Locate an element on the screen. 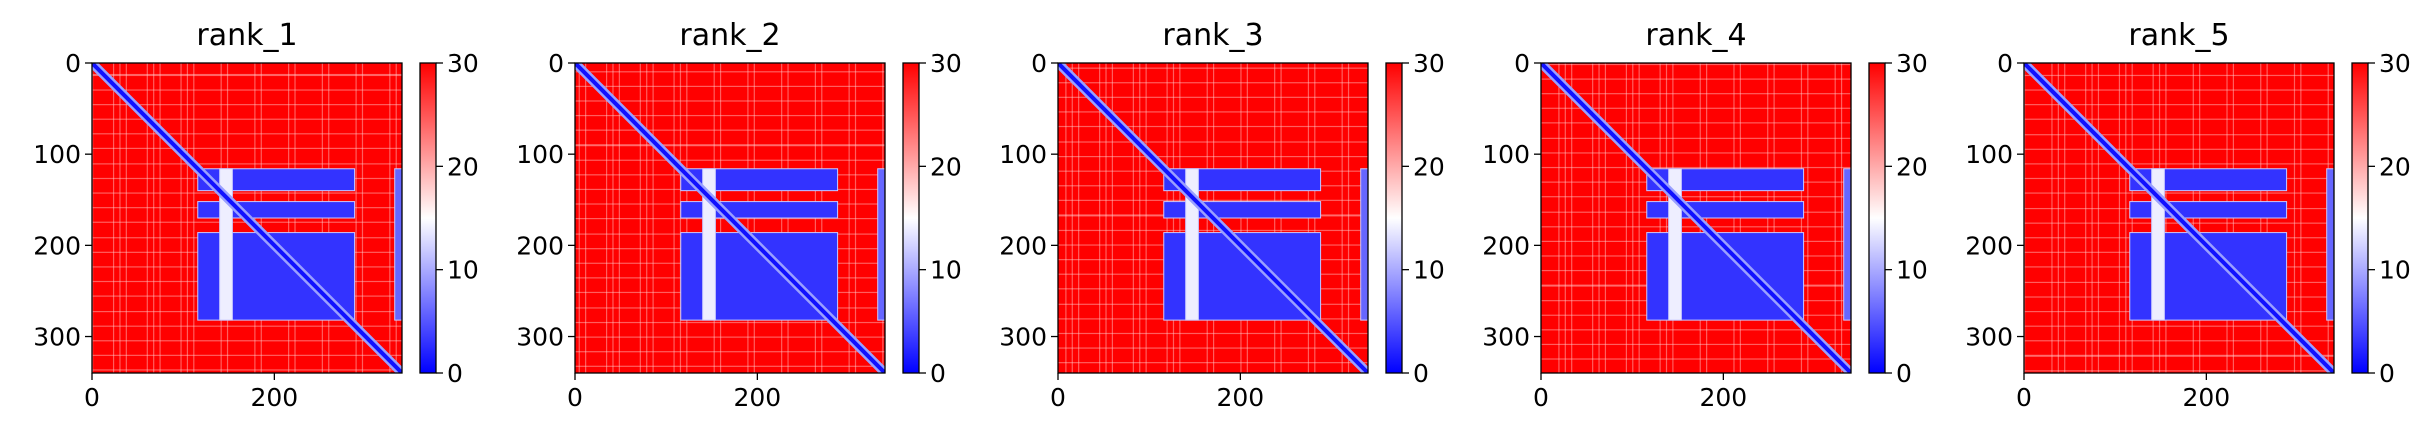  y-tick-label: 0 is located at coordinates (1039, 63).